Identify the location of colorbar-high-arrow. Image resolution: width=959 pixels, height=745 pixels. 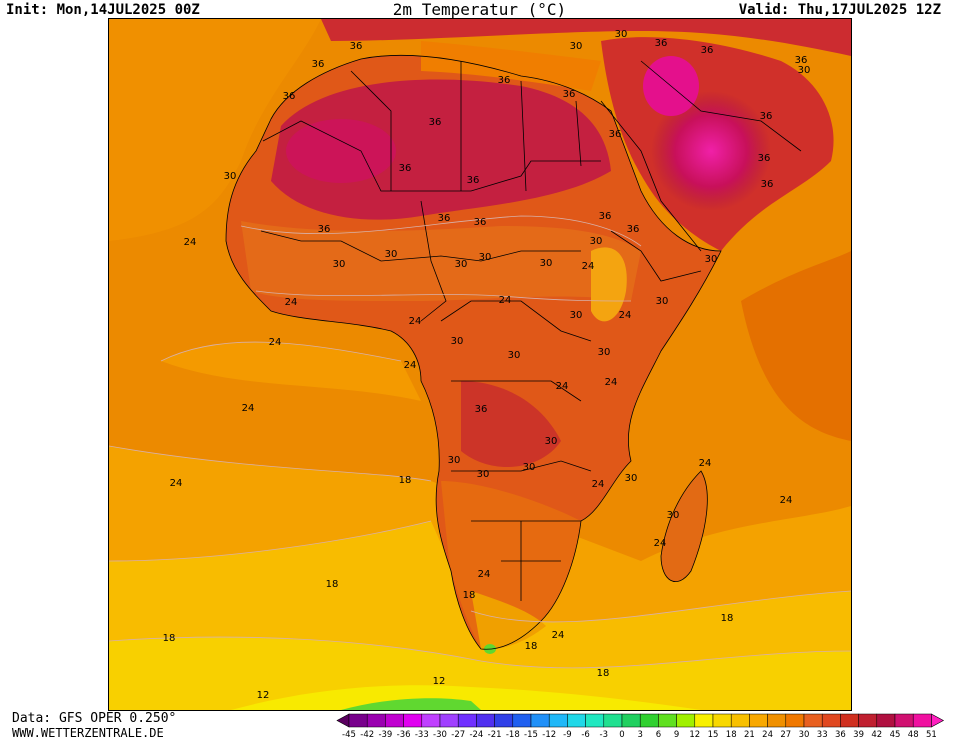
(938, 720).